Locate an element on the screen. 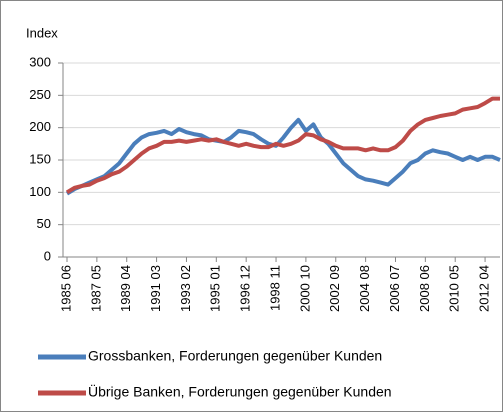 The height and width of the screenshot is (412, 503). x-tick-label: 1993 02 is located at coordinates (185, 288).